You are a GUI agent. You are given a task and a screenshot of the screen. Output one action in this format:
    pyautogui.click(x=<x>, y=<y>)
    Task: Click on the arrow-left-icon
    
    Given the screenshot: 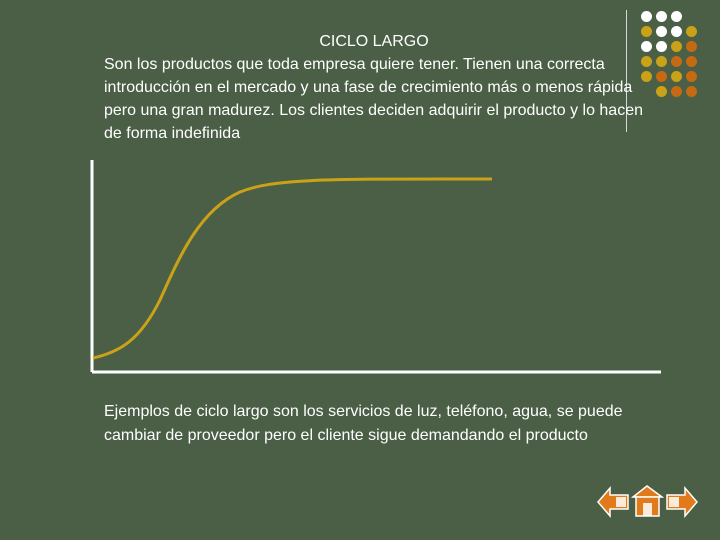 What is the action you would take?
    pyautogui.click(x=613, y=502)
    